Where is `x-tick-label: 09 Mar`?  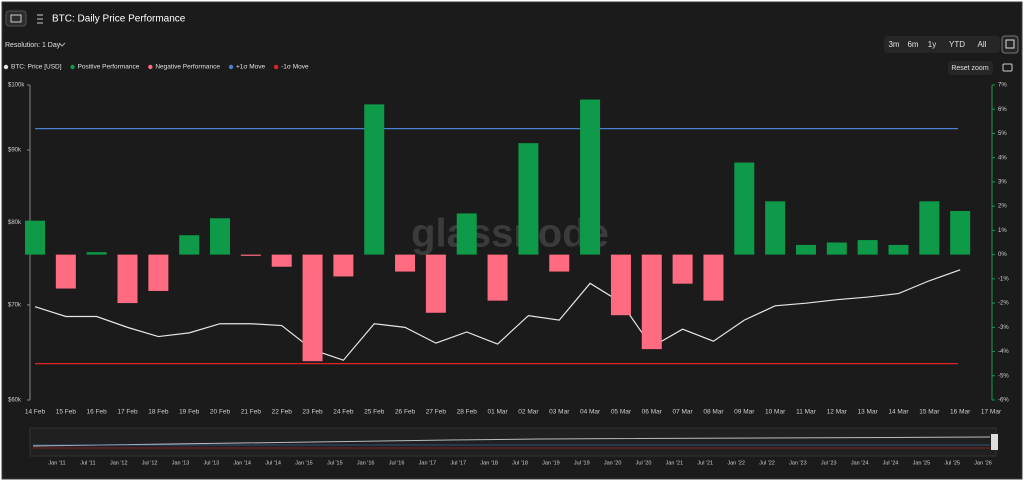 x-tick-label: 09 Mar is located at coordinates (744, 412).